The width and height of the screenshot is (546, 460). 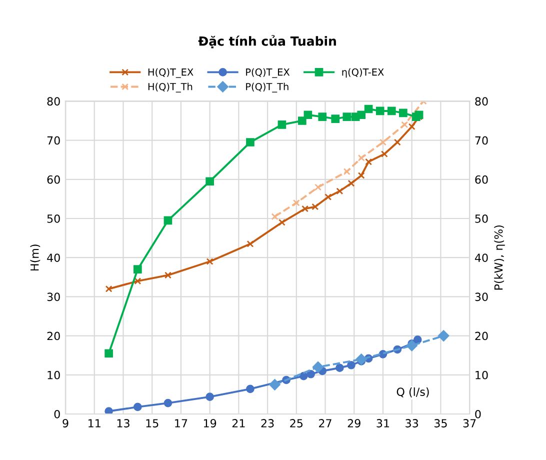 I want to click on x-tick-label: 35, so click(x=440, y=423).